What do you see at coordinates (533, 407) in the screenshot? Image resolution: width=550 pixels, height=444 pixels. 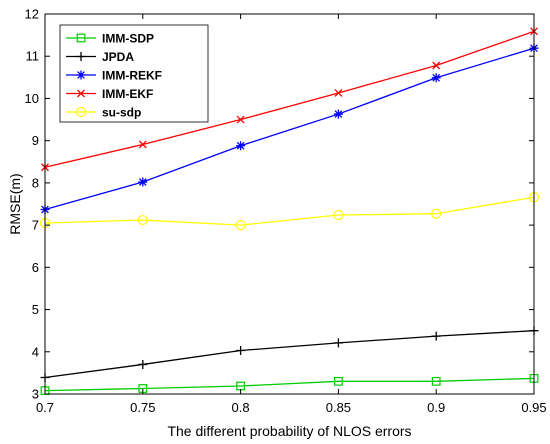 I see `x-tick-label: 0.95` at bounding box center [533, 407].